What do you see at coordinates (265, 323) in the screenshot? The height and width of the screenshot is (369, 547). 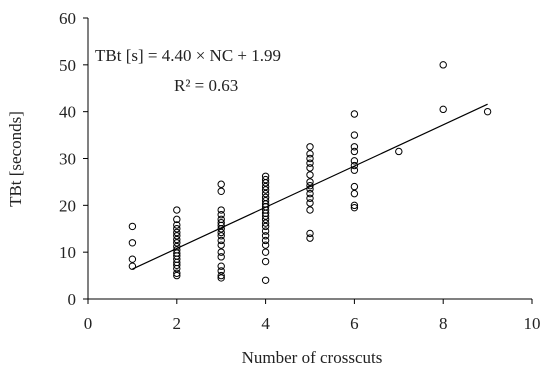 I see `x-tick-label: 4` at bounding box center [265, 323].